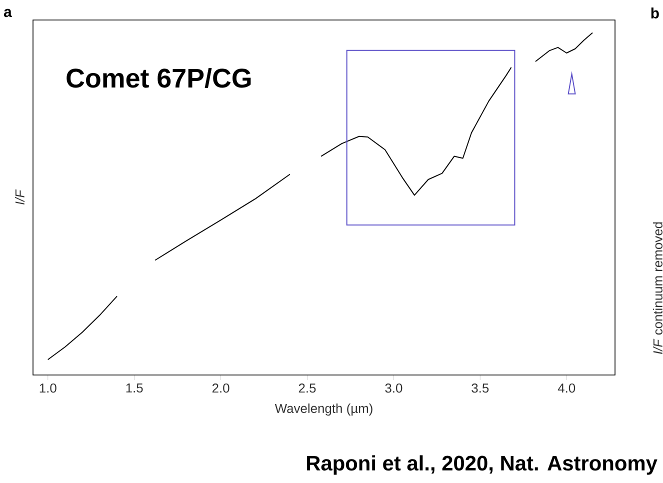  What do you see at coordinates (158, 78) in the screenshot?
I see `annotation: Comet 67P/CG` at bounding box center [158, 78].